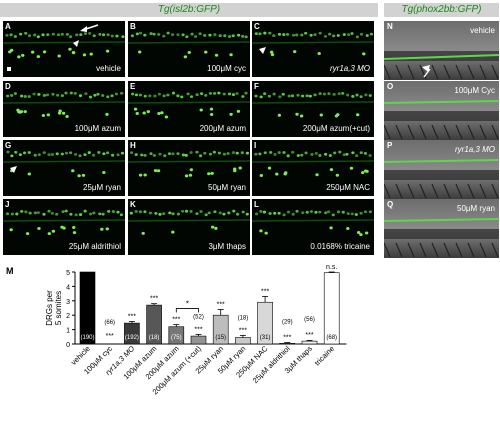 This screenshot has height=422, width=500. I want to click on panel-letter: L, so click(256, 204).